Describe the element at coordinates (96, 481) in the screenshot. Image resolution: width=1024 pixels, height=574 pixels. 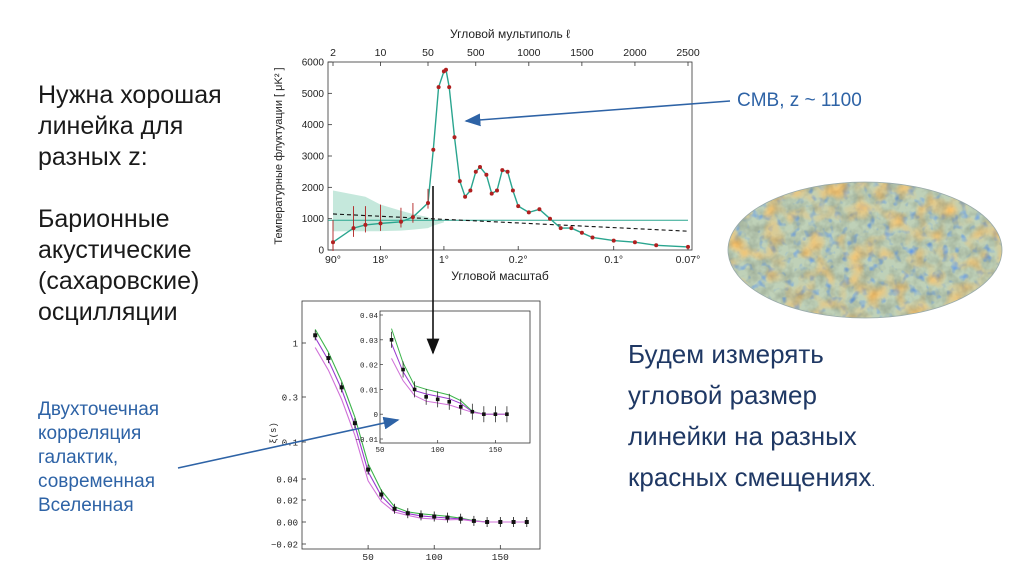
I see `note-line: современная` at that location.